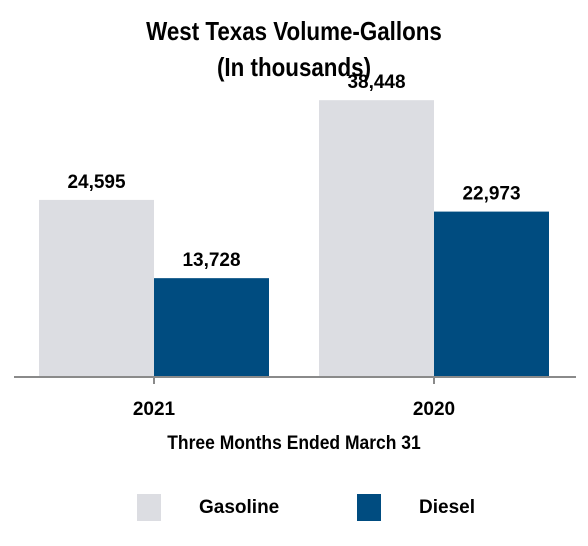  I want to click on data-label-diesel-2020: 22,973, so click(491, 194).